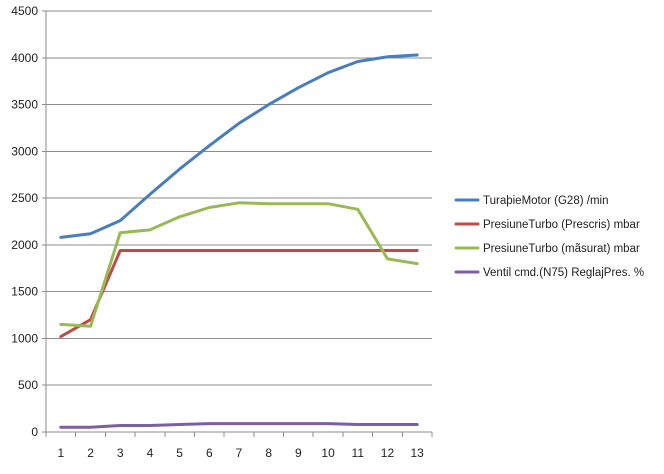  I want to click on x-tick-label: 13, so click(417, 453).